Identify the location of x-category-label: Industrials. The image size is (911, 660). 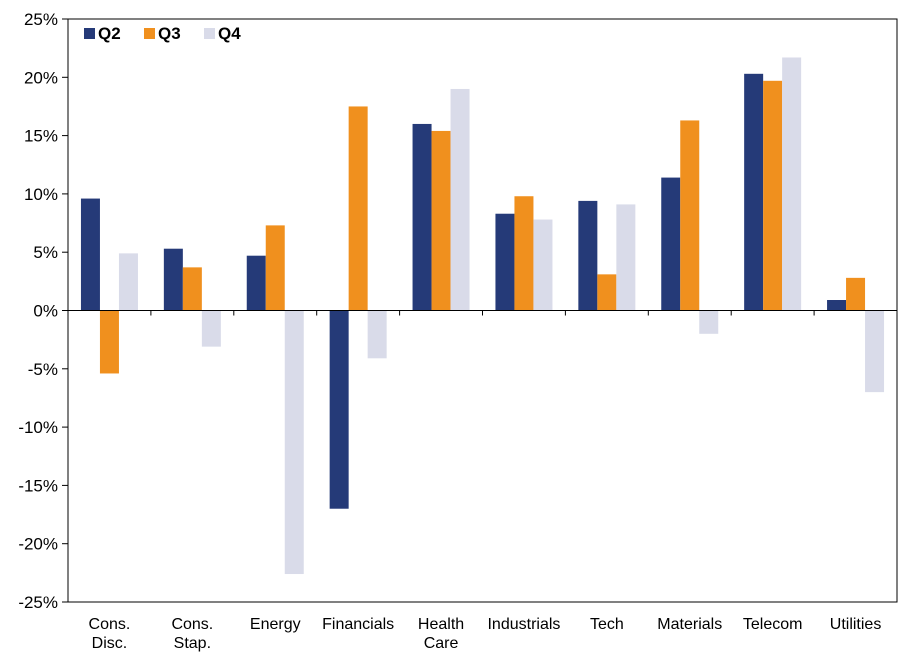
(523, 624).